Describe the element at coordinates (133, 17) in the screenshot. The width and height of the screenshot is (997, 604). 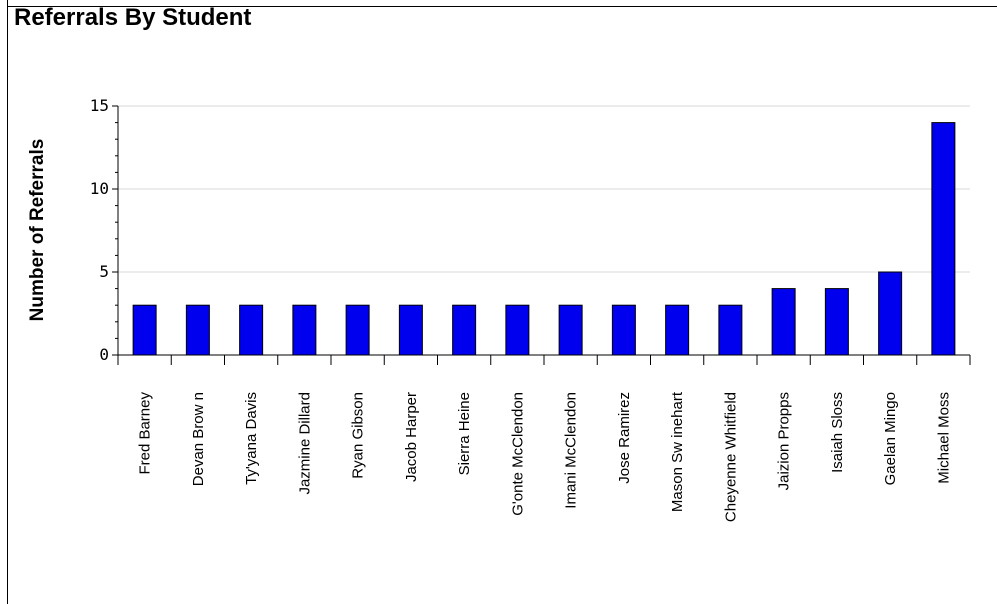
I see `chart-title: Referrals By Student` at that location.